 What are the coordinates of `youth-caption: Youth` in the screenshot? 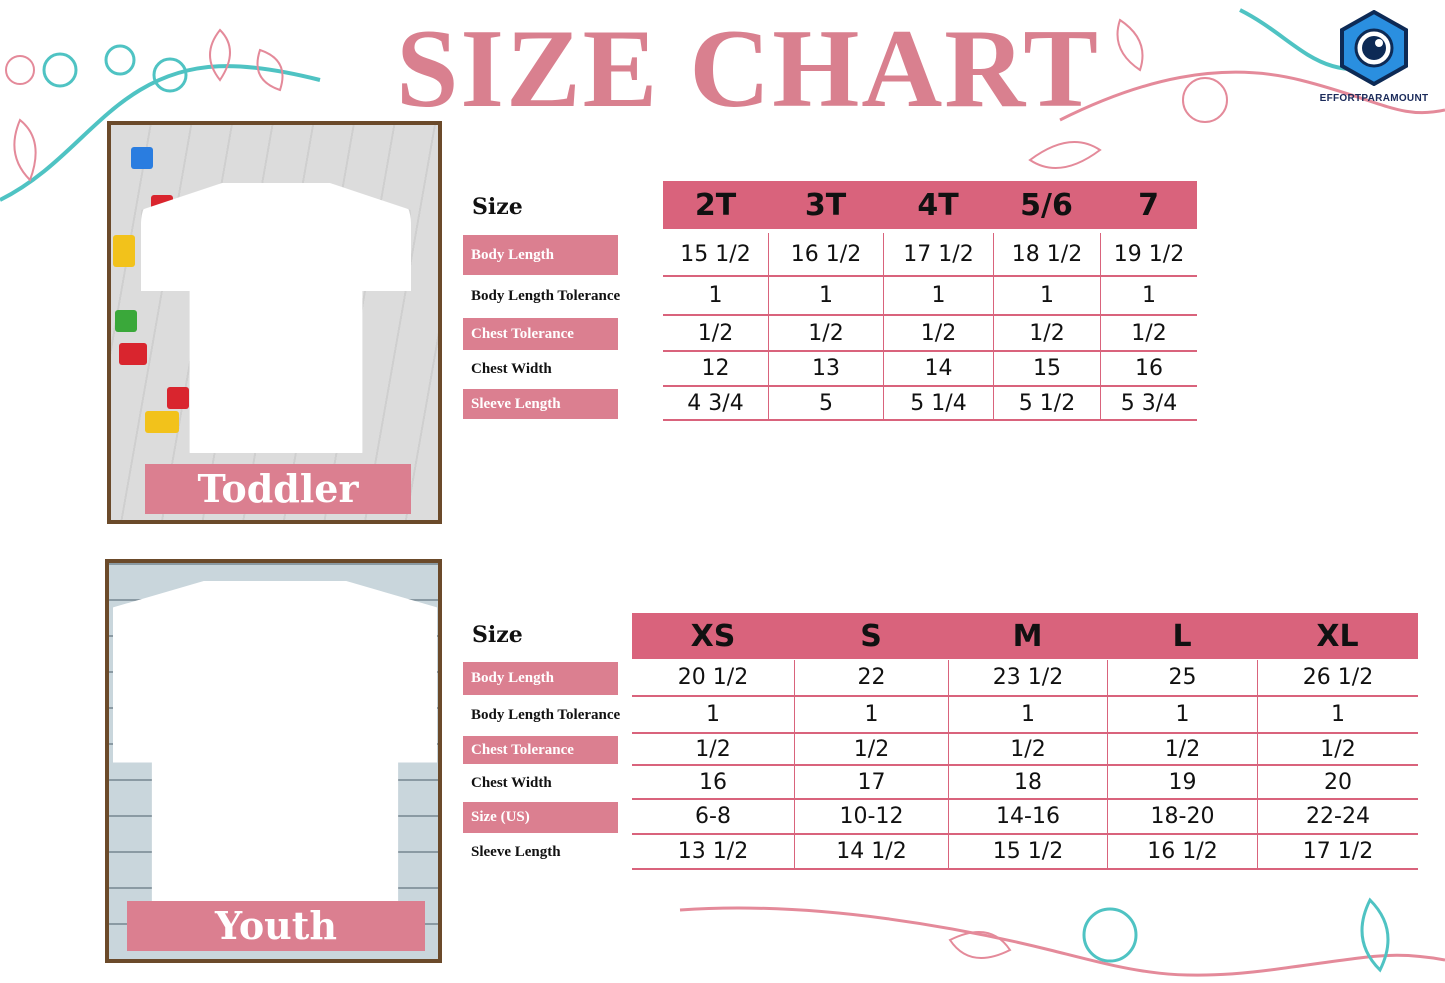 It's located at (276, 926).